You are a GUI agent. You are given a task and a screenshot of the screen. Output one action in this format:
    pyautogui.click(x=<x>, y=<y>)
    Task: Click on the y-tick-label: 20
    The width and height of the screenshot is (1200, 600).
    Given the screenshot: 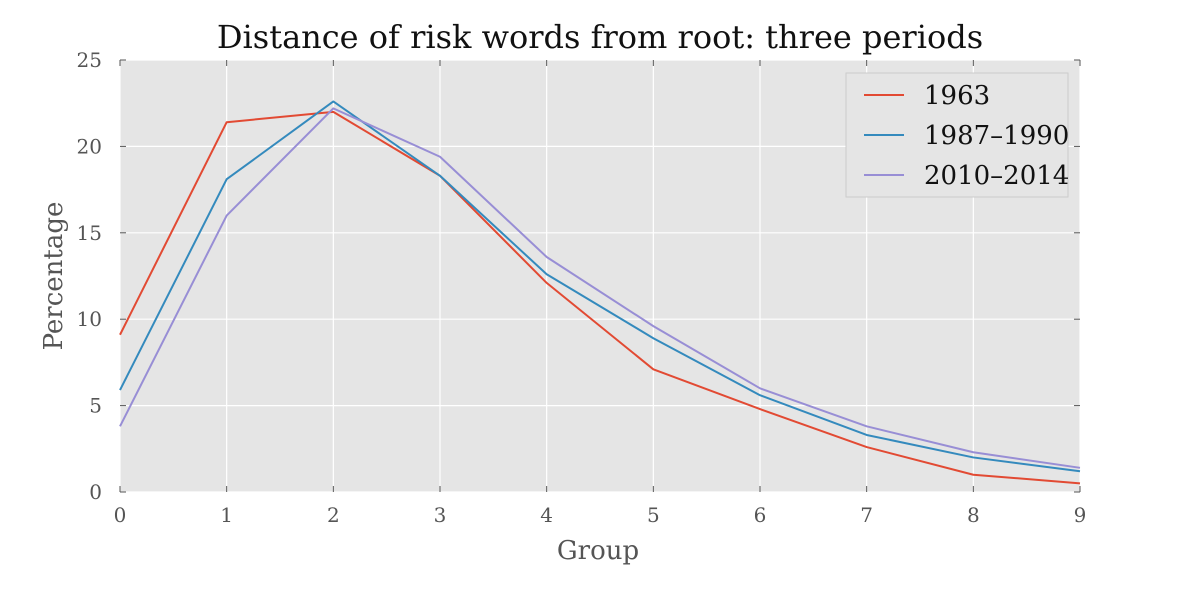 What is the action you would take?
    pyautogui.click(x=89, y=146)
    